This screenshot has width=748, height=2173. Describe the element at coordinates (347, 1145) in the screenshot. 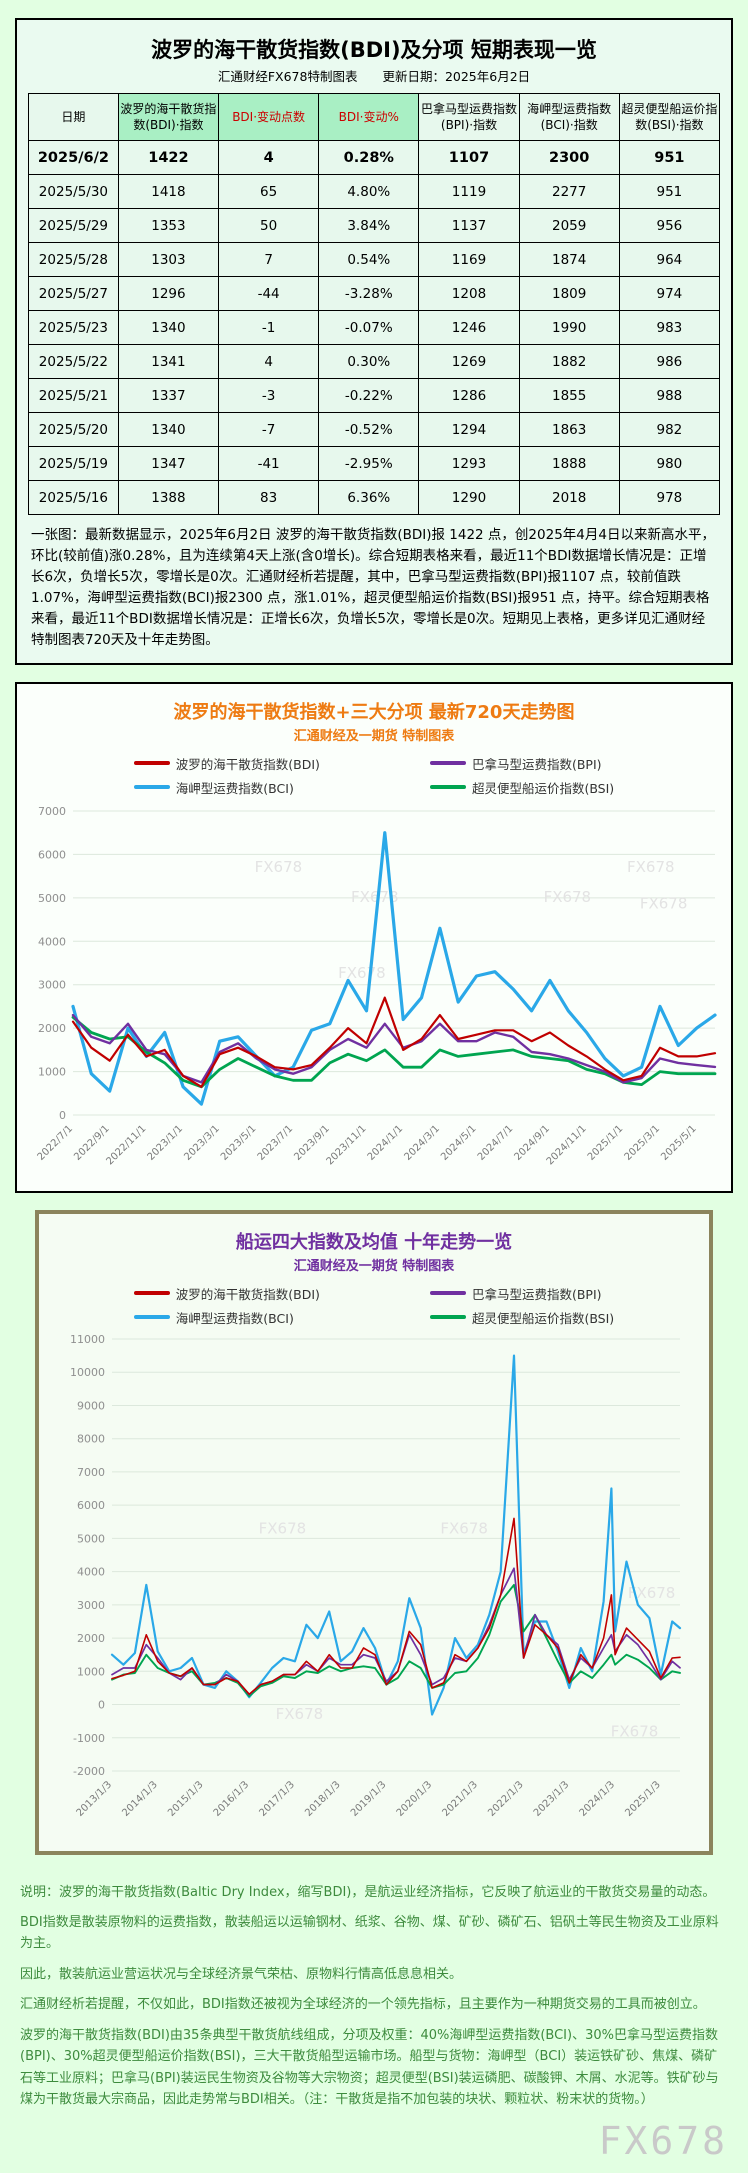

I see `svg-text: 2023/11/1` at that location.